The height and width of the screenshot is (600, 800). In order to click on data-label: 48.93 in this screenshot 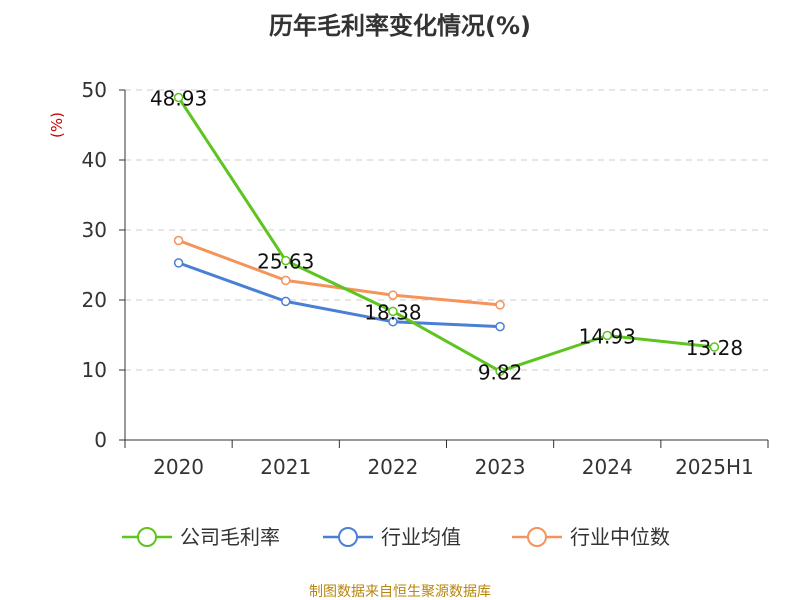, I will do `click(178, 98)`.